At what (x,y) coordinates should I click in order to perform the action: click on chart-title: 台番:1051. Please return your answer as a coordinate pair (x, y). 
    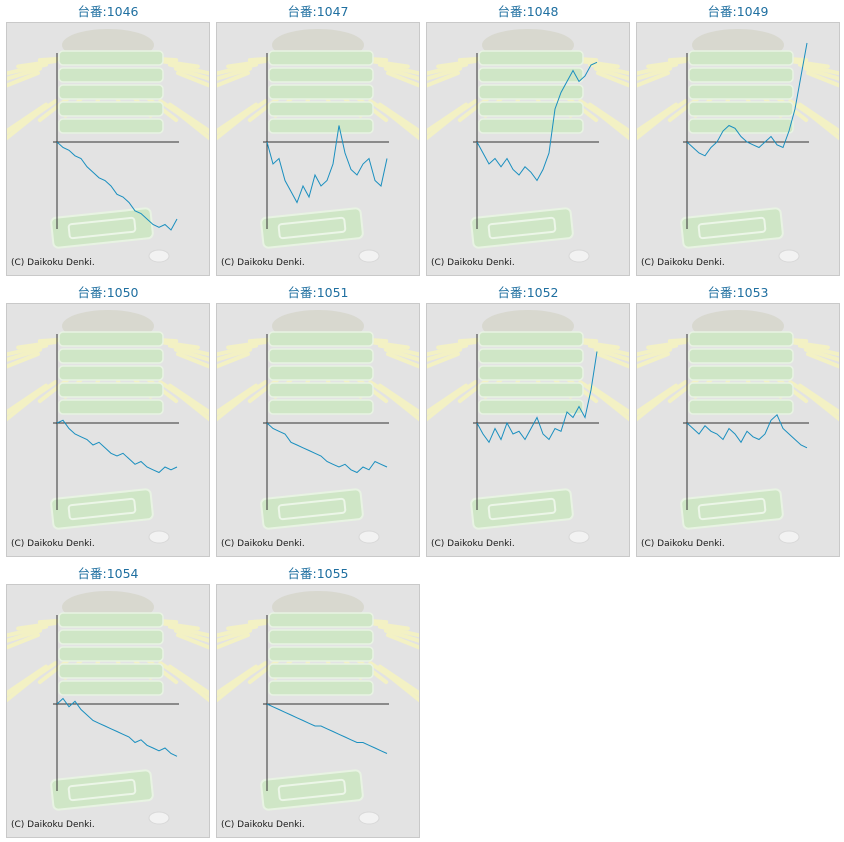
    Looking at the image, I should click on (318, 292).